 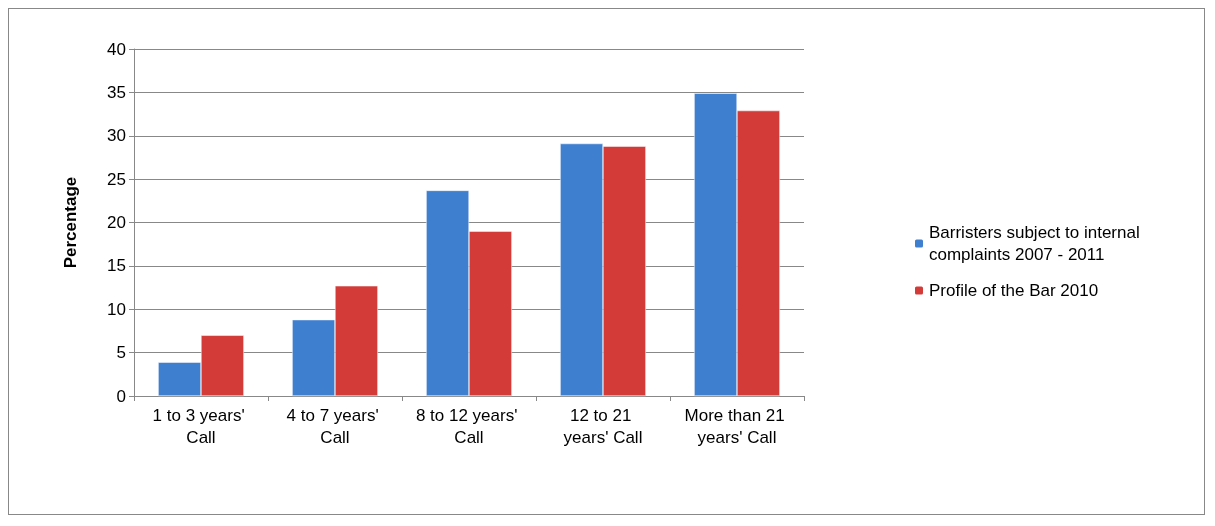 I want to click on x-tick-label: More than 21 years' Call, so click(x=737, y=426).